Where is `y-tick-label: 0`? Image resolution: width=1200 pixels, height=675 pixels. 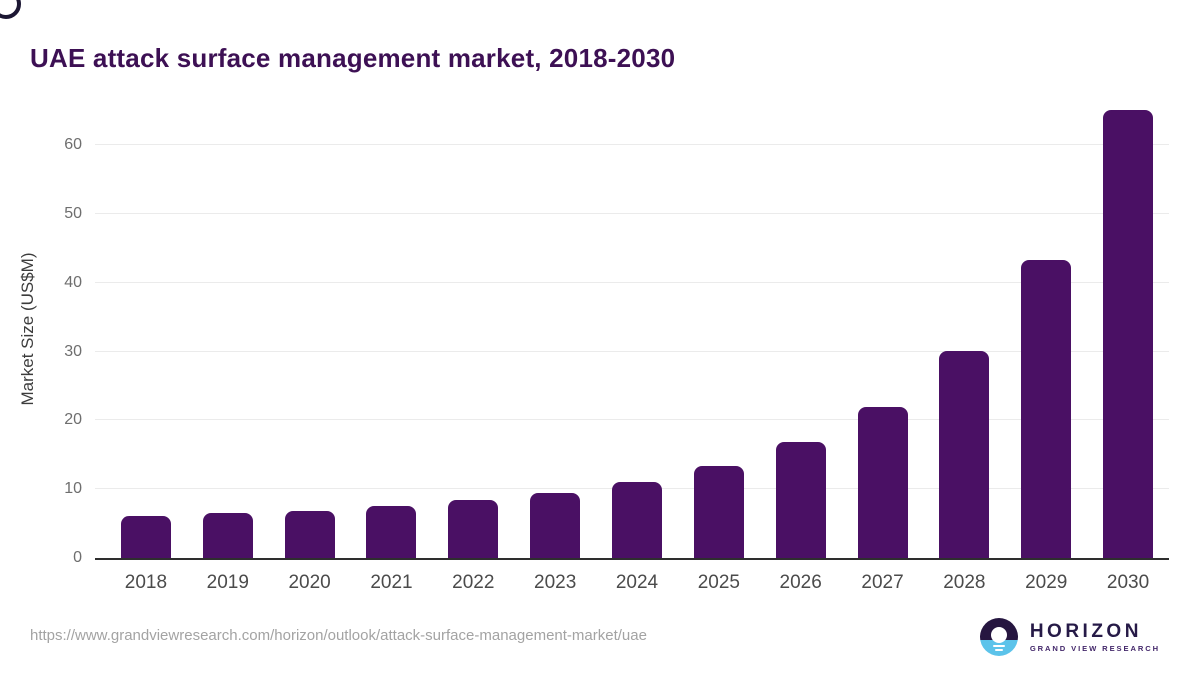 y-tick-label: 0 is located at coordinates (77, 557).